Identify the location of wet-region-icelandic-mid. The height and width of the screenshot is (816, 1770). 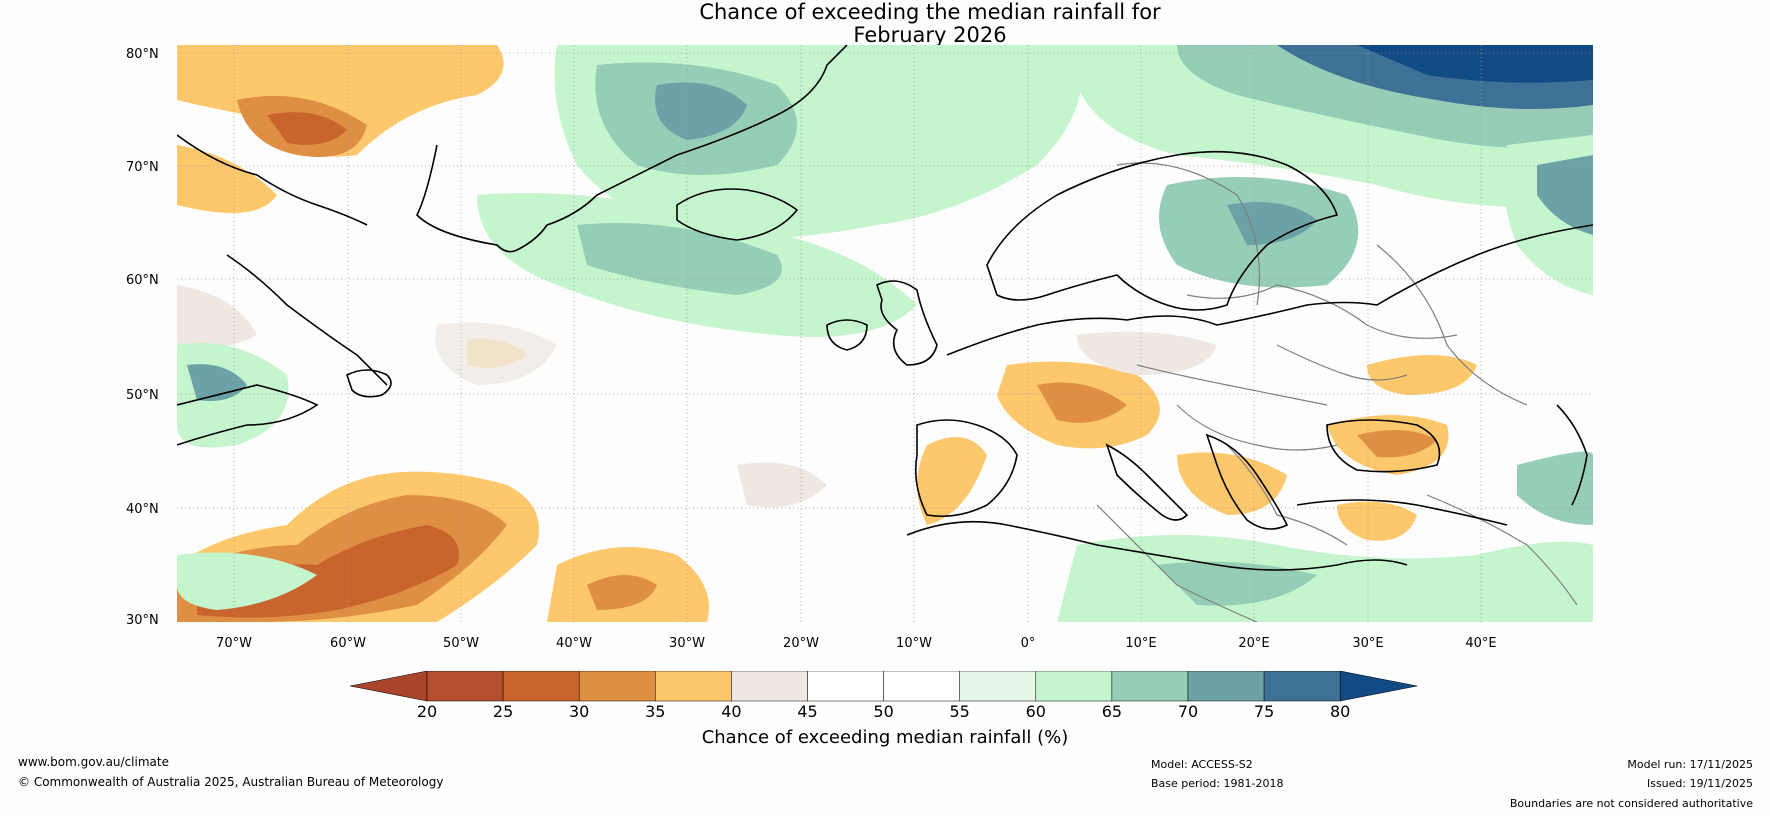
(679, 259).